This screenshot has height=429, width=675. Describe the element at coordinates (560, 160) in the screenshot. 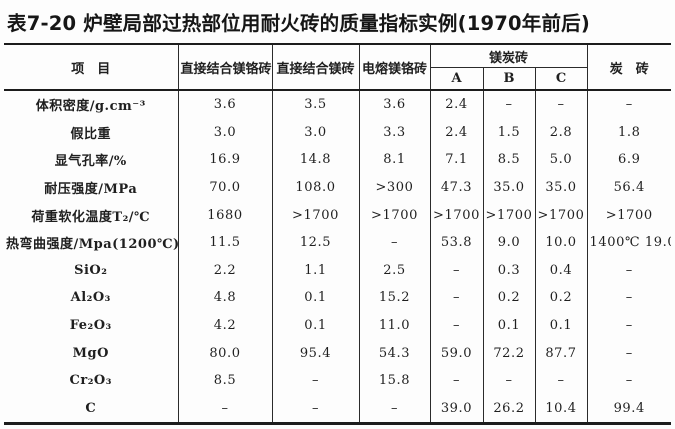

I see `cell-value: 5.0` at that location.